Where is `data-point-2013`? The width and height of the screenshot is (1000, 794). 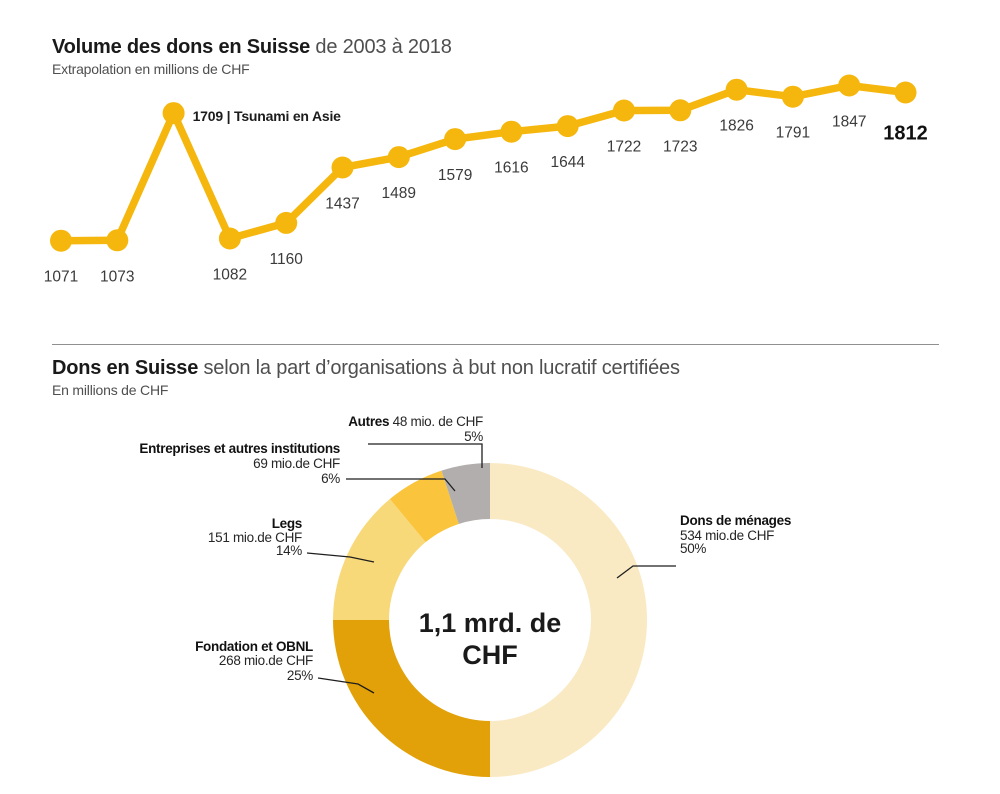 data-point-2013 is located at coordinates (624, 110).